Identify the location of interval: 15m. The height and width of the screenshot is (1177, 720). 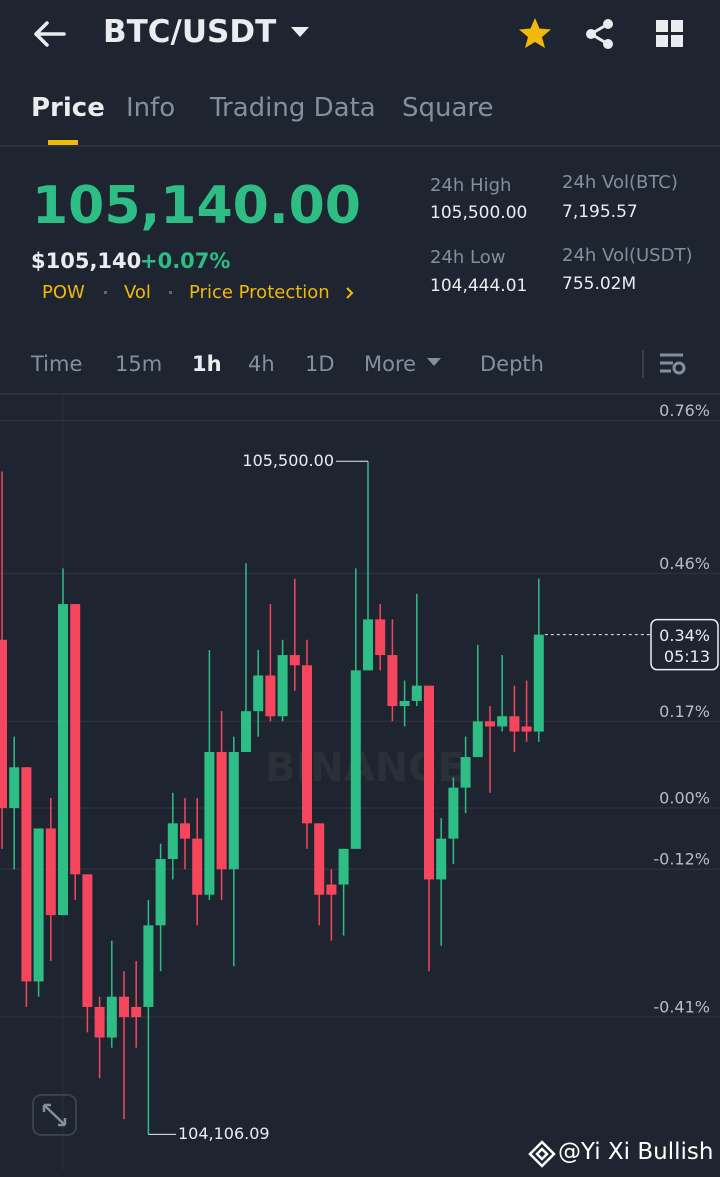
(139, 364).